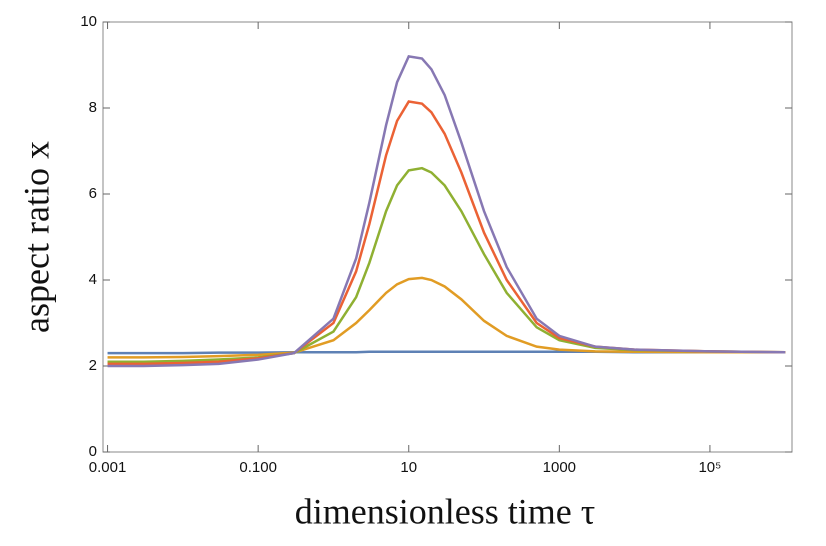 This screenshot has width=826, height=546. What do you see at coordinates (93, 451) in the screenshot?
I see `y-tick-label: 0` at bounding box center [93, 451].